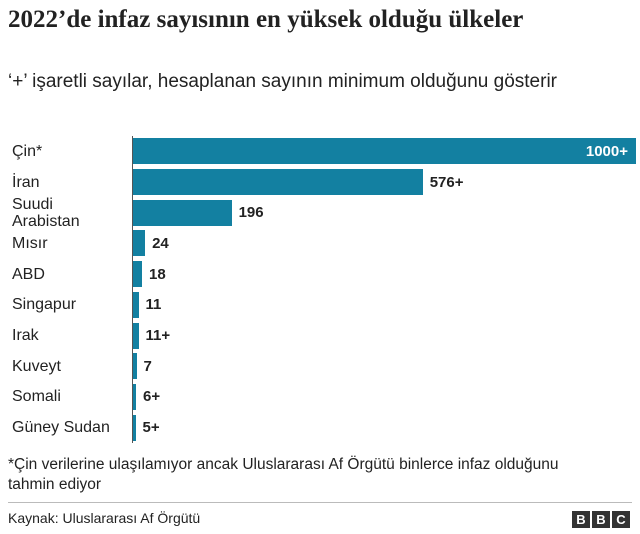 The height and width of the screenshot is (534, 640). What do you see at coordinates (28, 274) in the screenshot?
I see `y-tick-label: ABD` at bounding box center [28, 274].